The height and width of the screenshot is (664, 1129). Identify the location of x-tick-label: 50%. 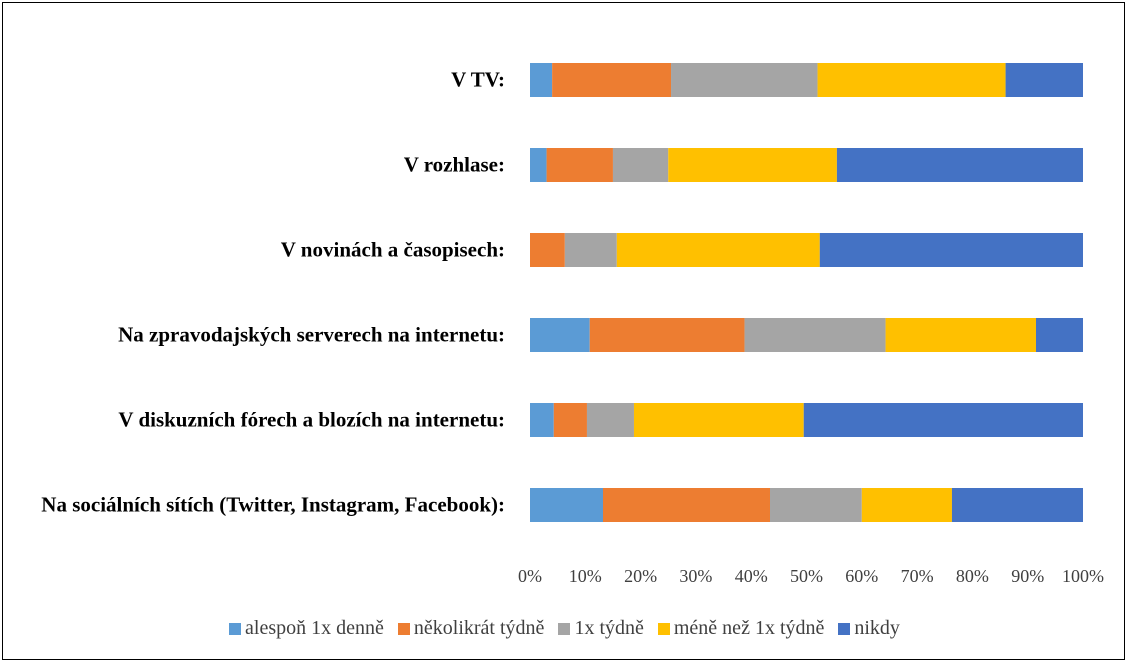
(806, 576).